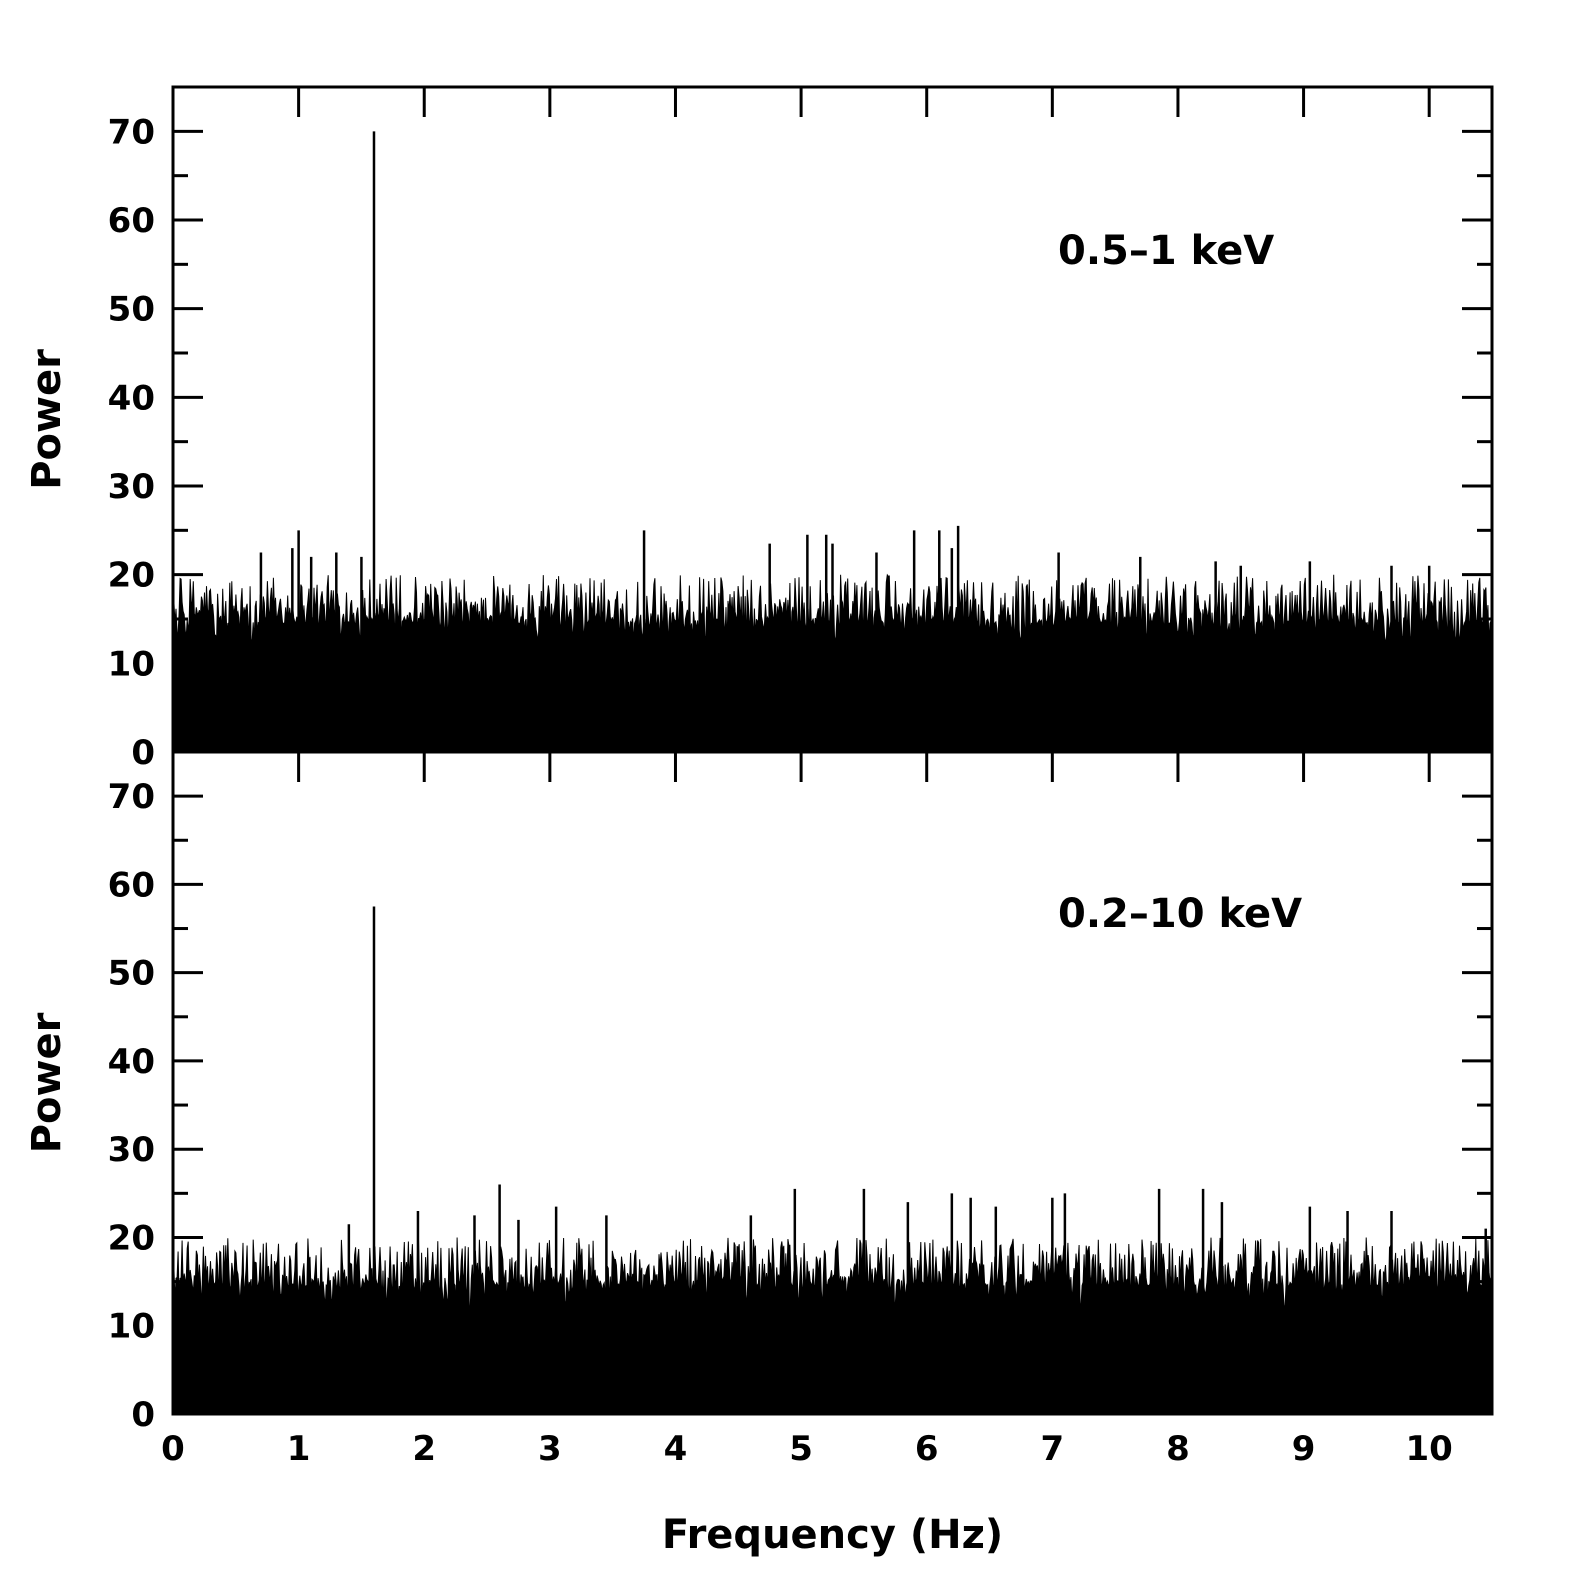 Image resolution: width=1578 pixels, height=1578 pixels. Describe the element at coordinates (1166, 251) in the screenshot. I see `energy-band-annotation: 0.5–1 keV` at that location.